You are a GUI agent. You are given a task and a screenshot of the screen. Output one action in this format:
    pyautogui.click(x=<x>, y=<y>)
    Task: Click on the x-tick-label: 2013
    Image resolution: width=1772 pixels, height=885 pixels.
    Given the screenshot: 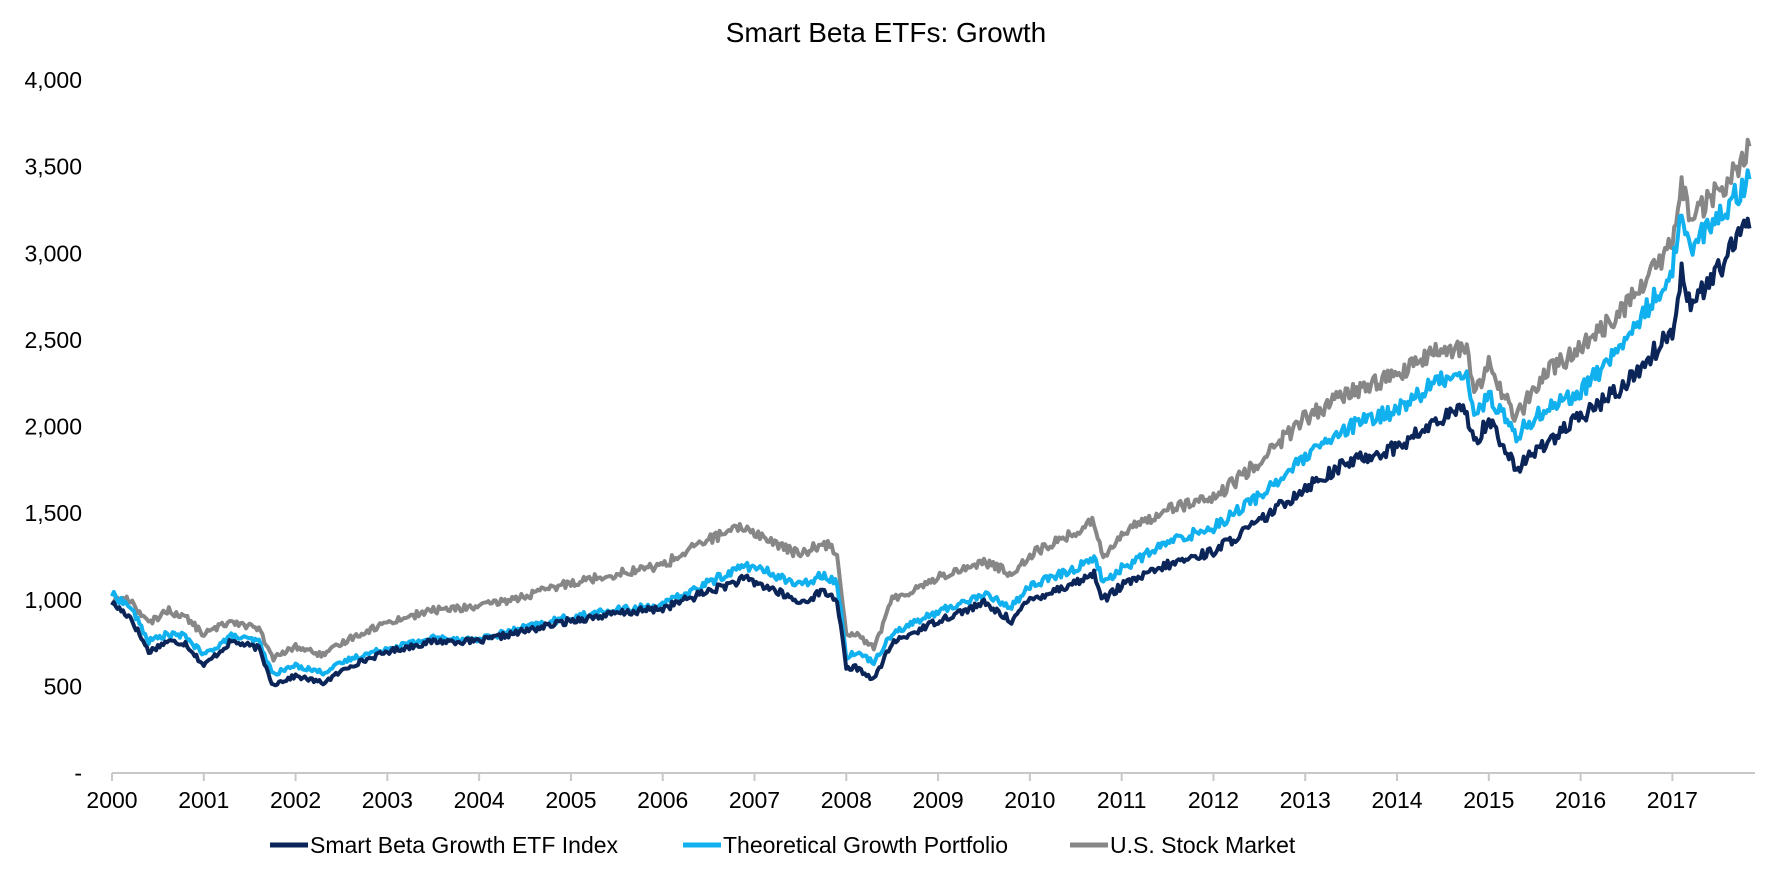 What is the action you would take?
    pyautogui.click(x=1305, y=800)
    